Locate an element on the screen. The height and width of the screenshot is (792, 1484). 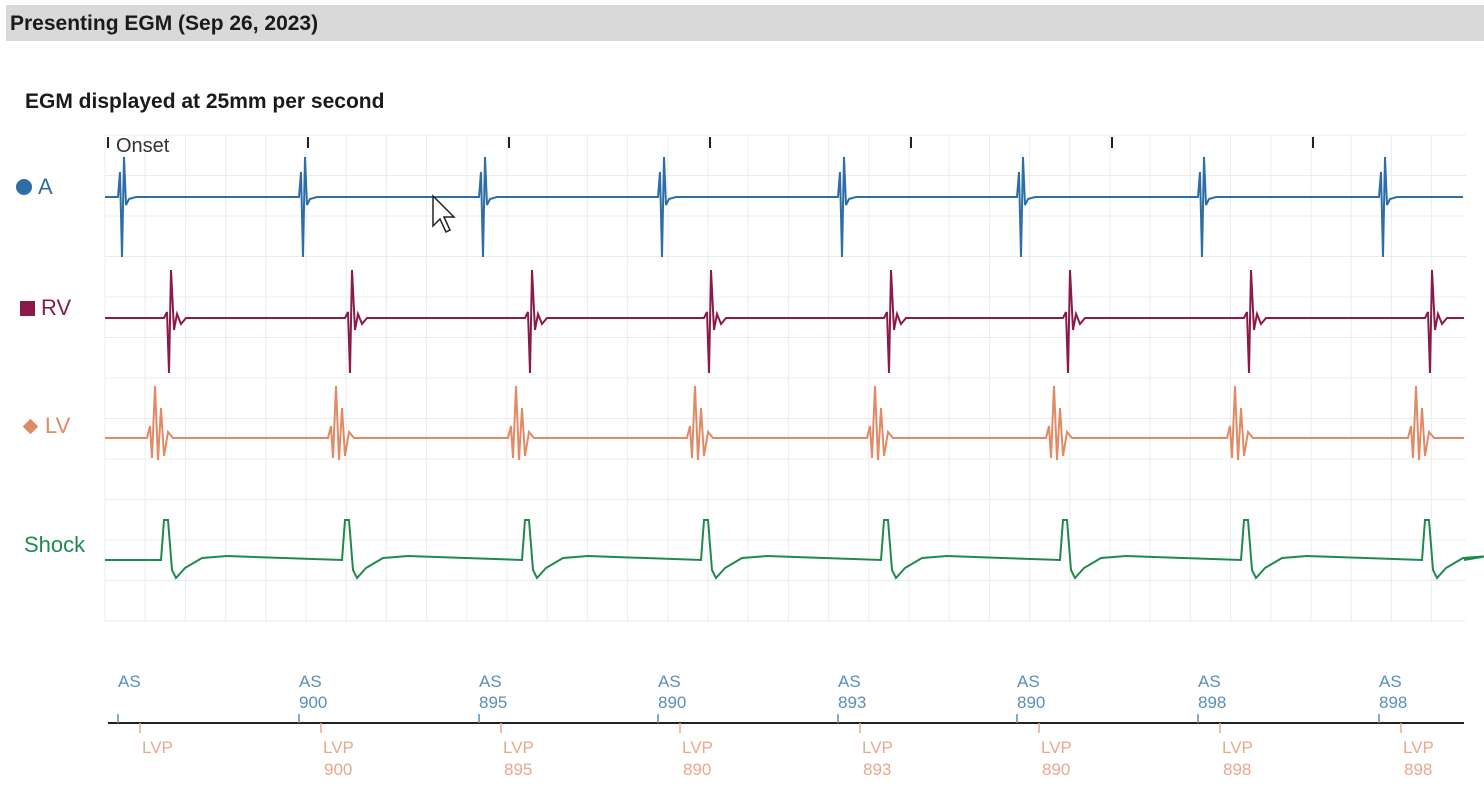
channel-name: A is located at coordinates (45, 186).